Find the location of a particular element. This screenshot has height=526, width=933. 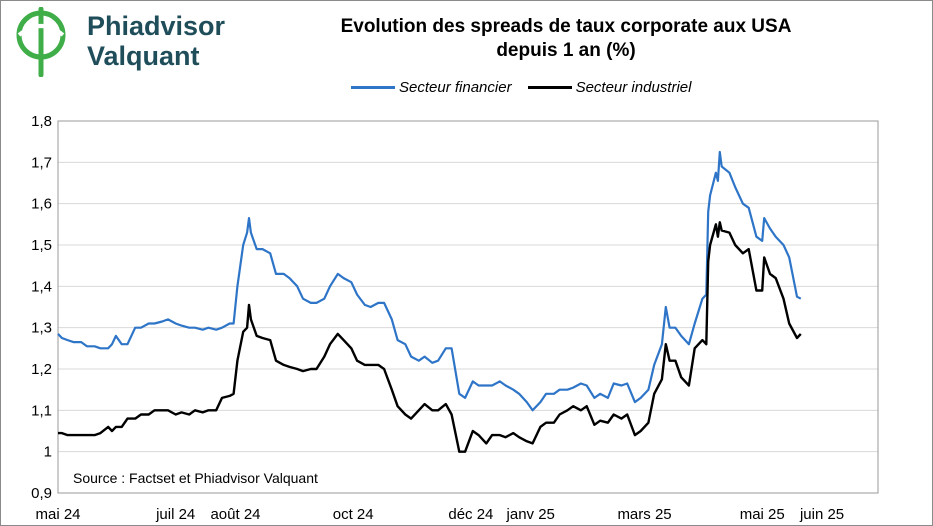

legend-item-financier: Secteur financier is located at coordinates (431, 87).